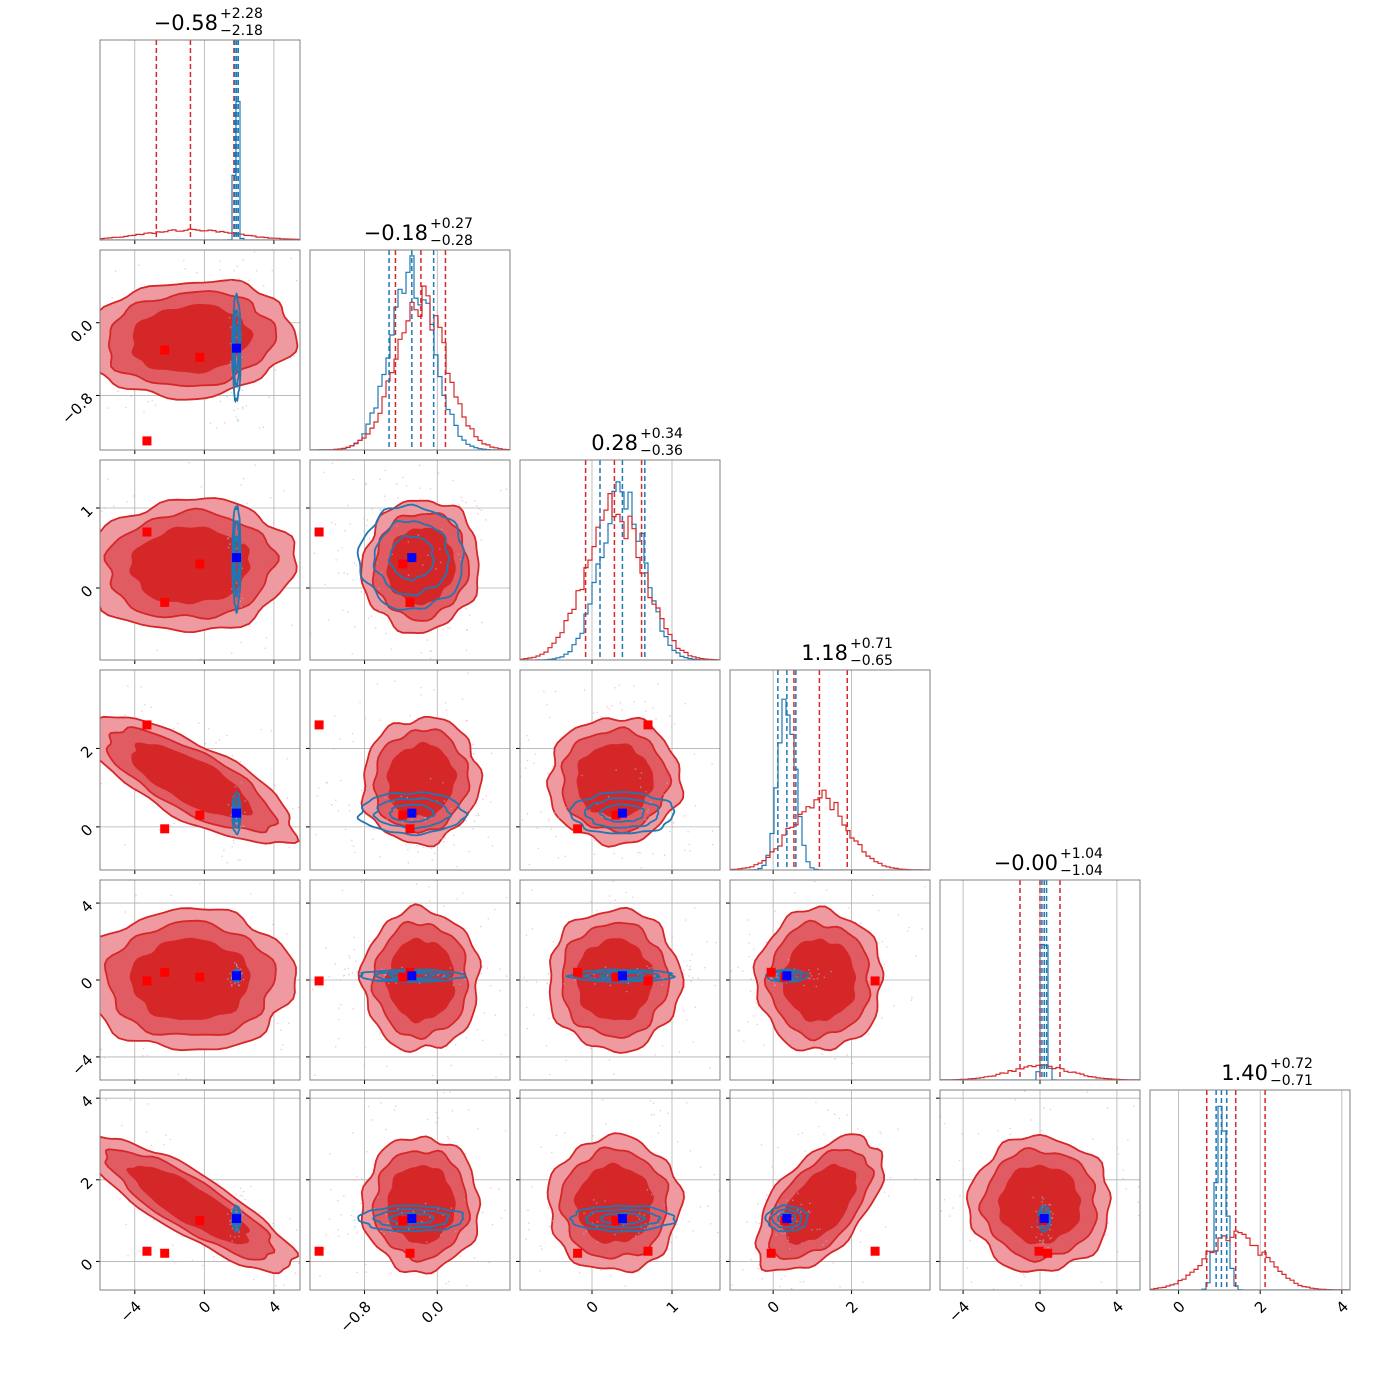  I want to click on panel-frame, so click(1040, 980).